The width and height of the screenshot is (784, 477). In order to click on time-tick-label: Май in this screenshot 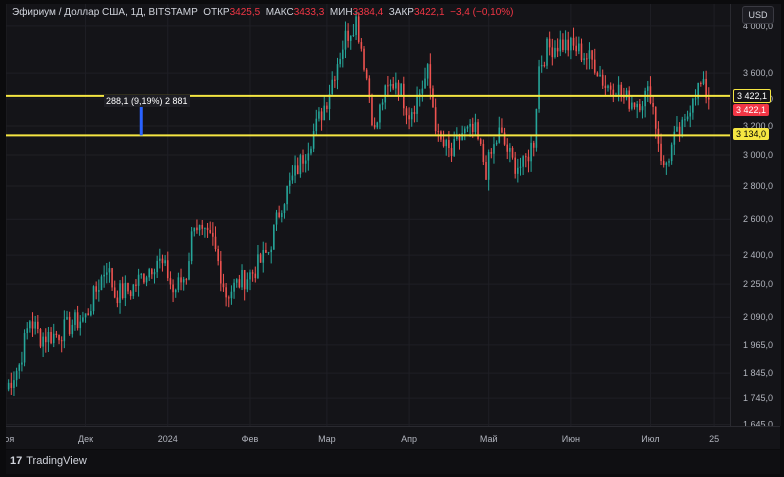, I will do `click(489, 439)`.